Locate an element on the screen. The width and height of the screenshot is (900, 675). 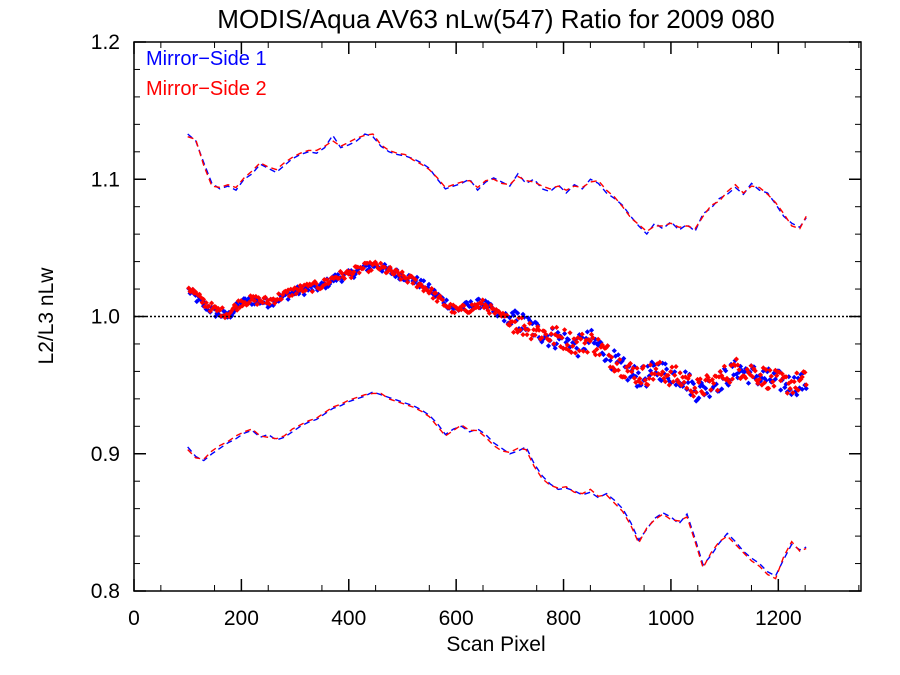
data-points-layer is located at coordinates (497, 331).